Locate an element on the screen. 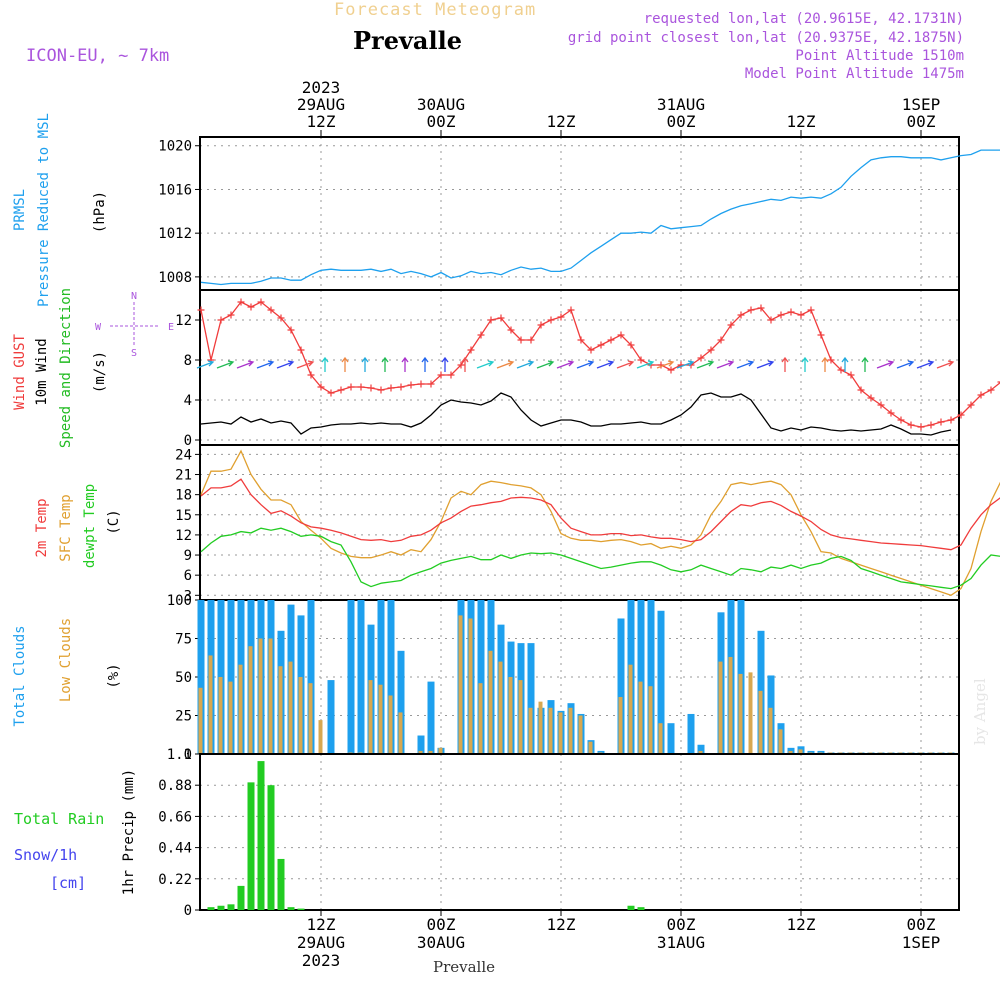 The width and height of the screenshot is (1000, 1000). clouds-ytick-label: 50 is located at coordinates (183, 678).